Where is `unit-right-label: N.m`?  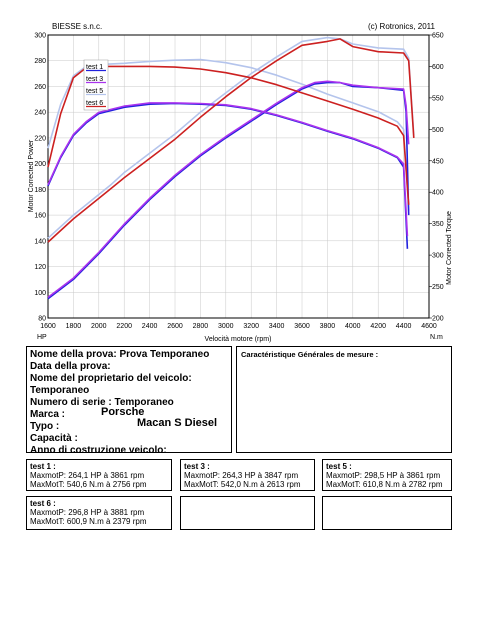 unit-right-label: N.m is located at coordinates (436, 337).